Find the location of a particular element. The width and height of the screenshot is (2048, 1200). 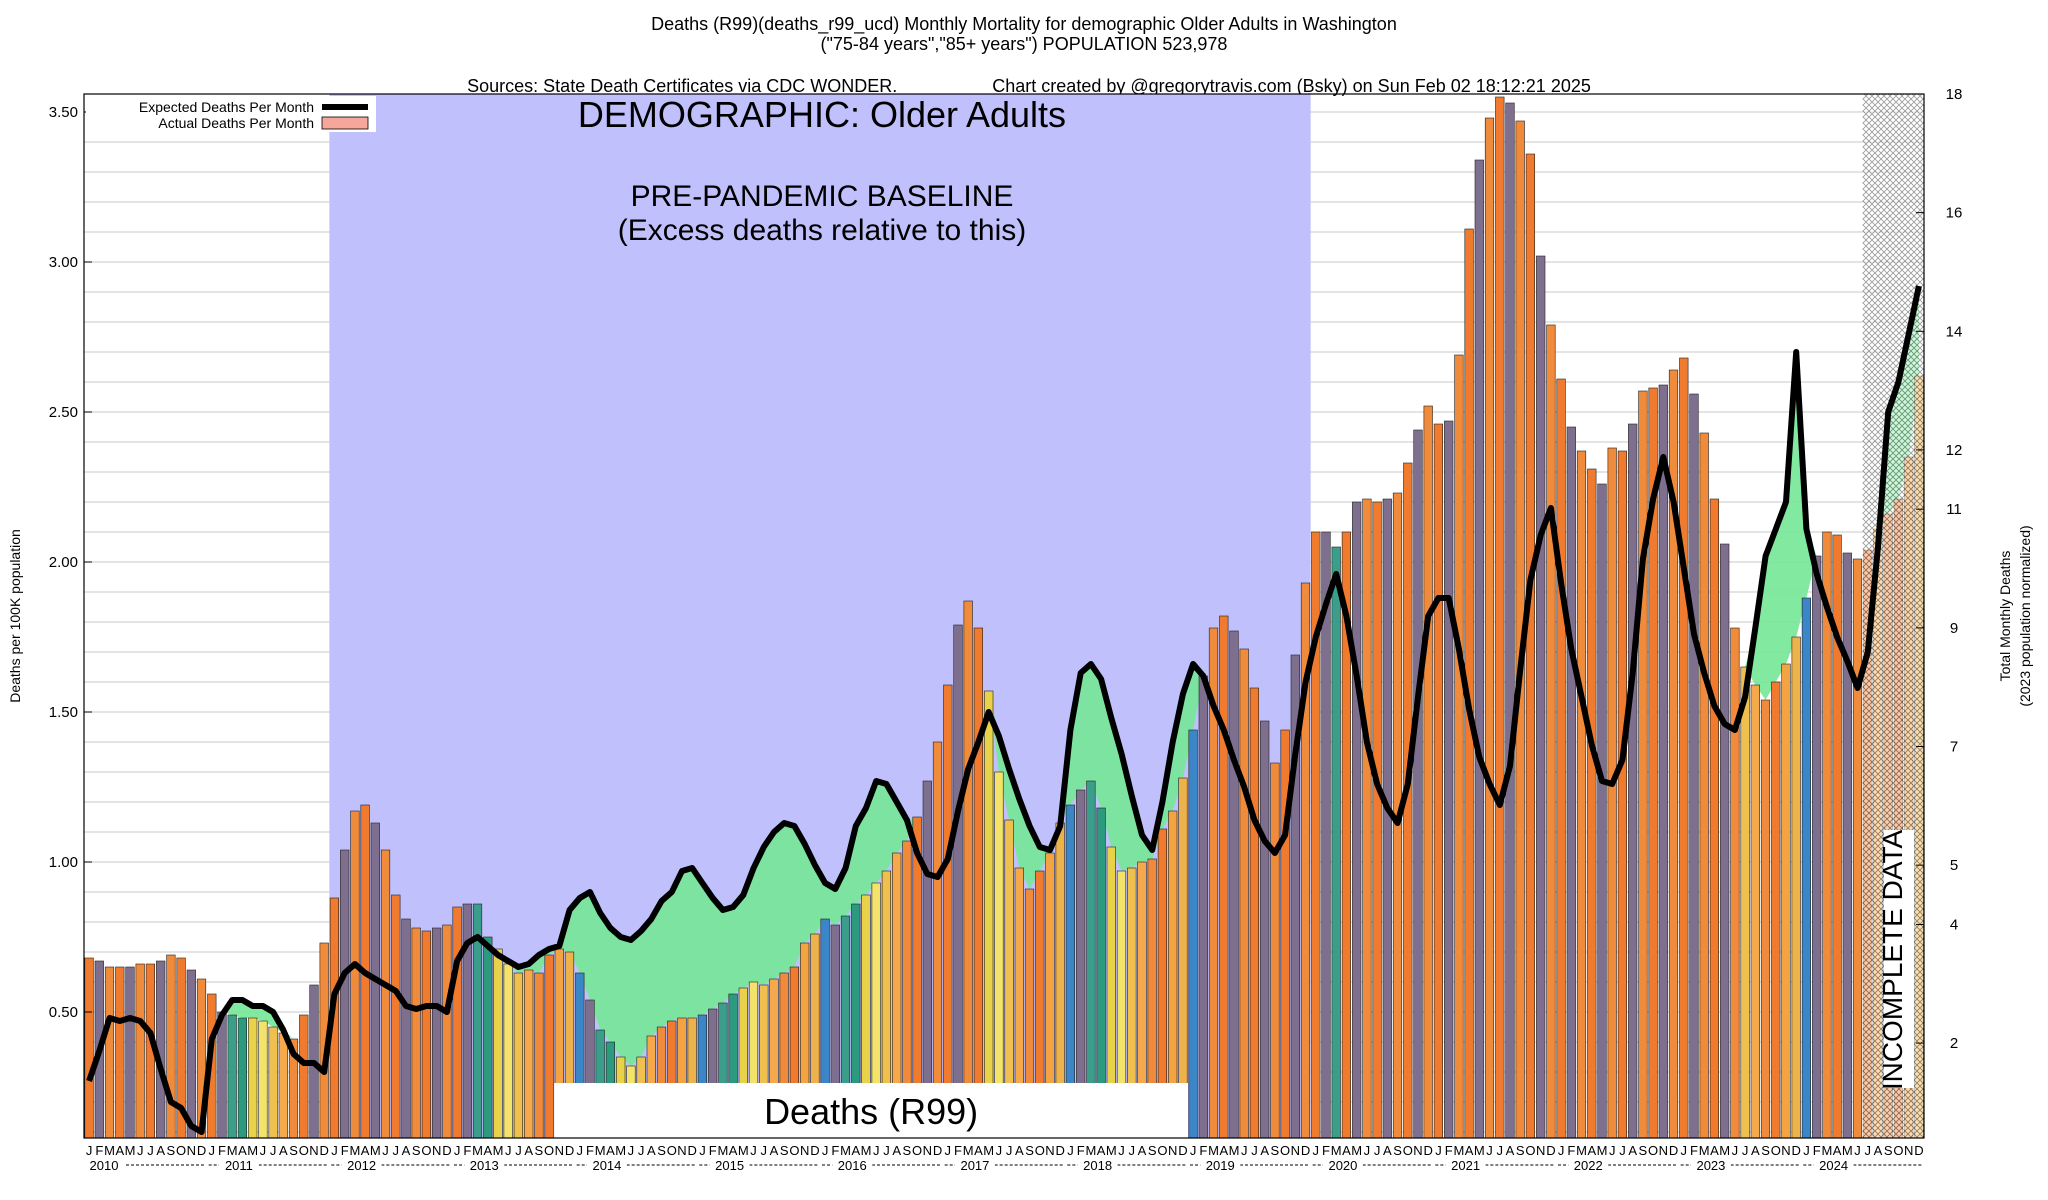

y2-axis-label: Total Monthly Deaths is located at coordinates (2005, 616).